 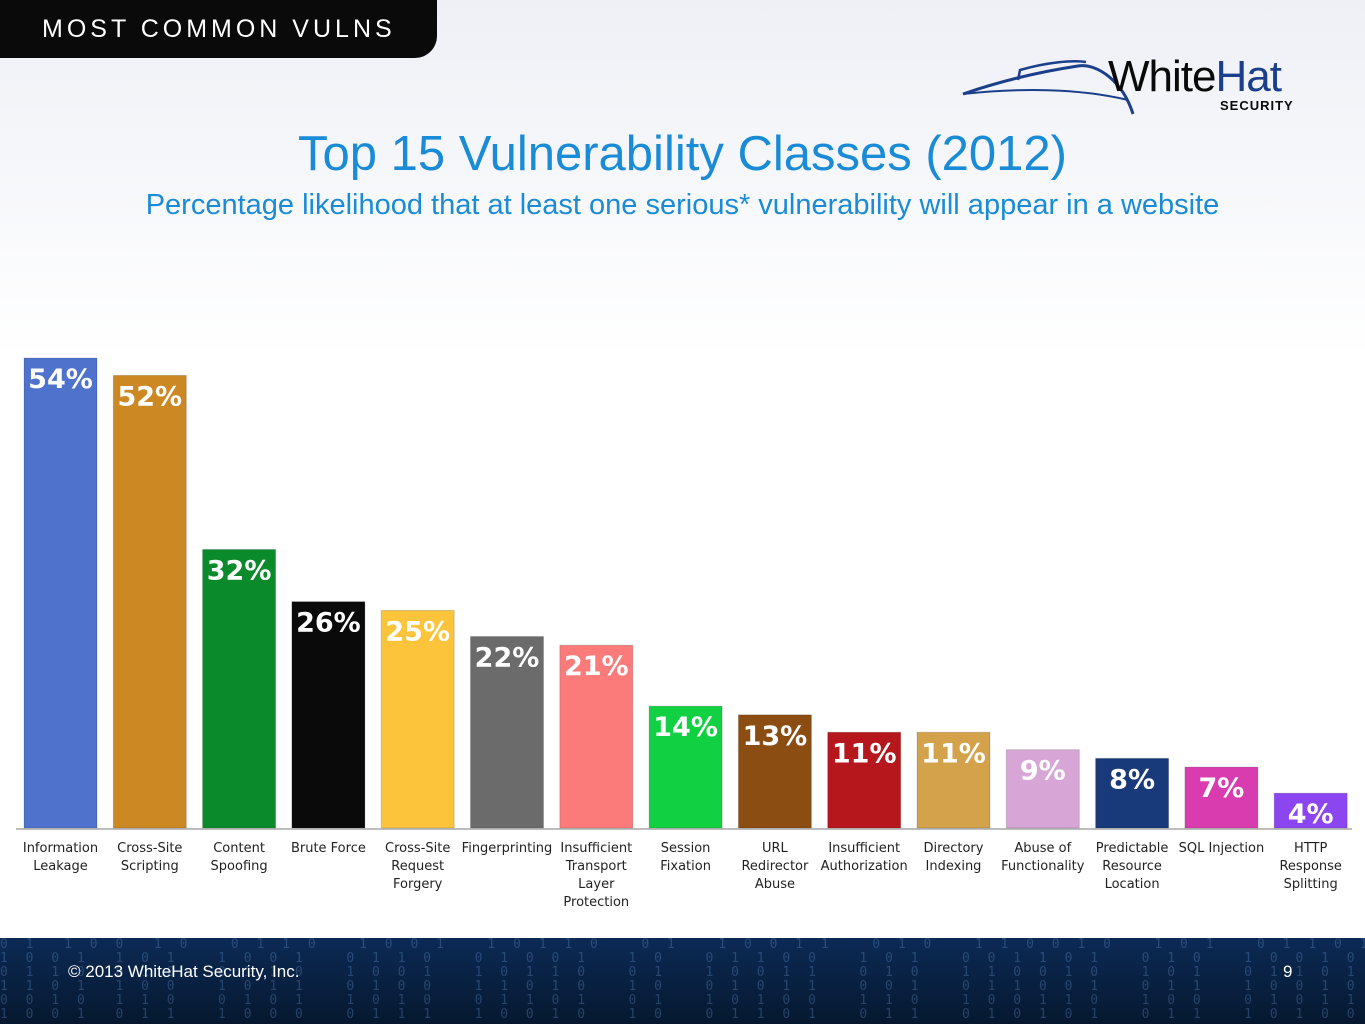 What do you see at coordinates (1132, 779) in the screenshot?
I see `bar-value-label: 8%` at bounding box center [1132, 779].